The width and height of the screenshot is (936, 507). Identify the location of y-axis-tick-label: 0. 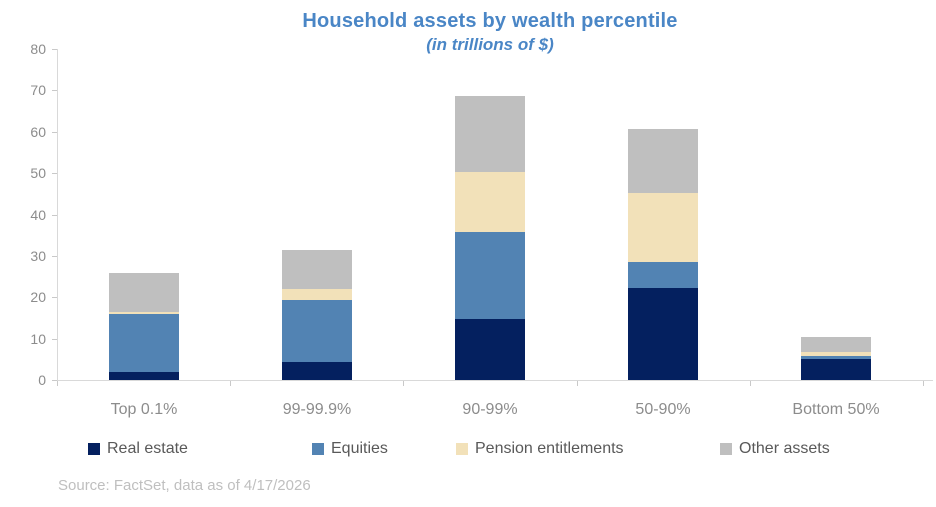
(42, 380).